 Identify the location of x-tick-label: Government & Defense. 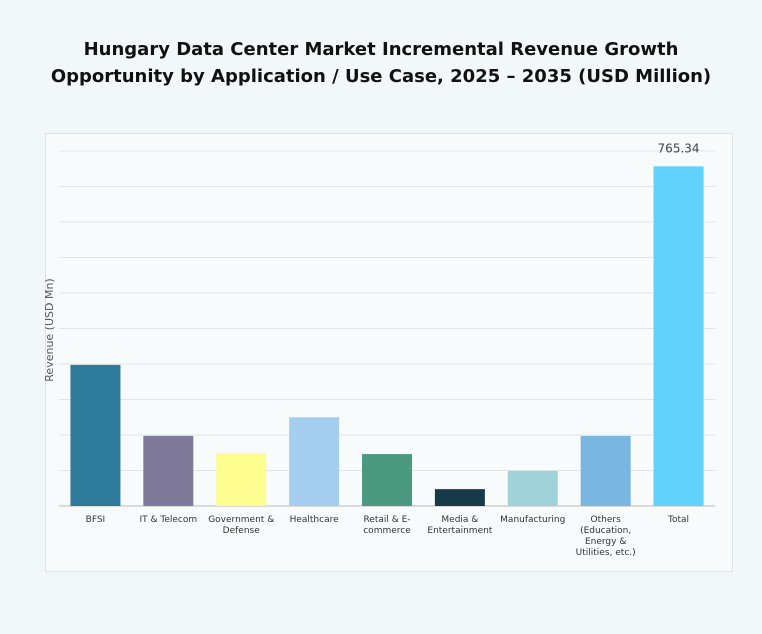
(241, 525).